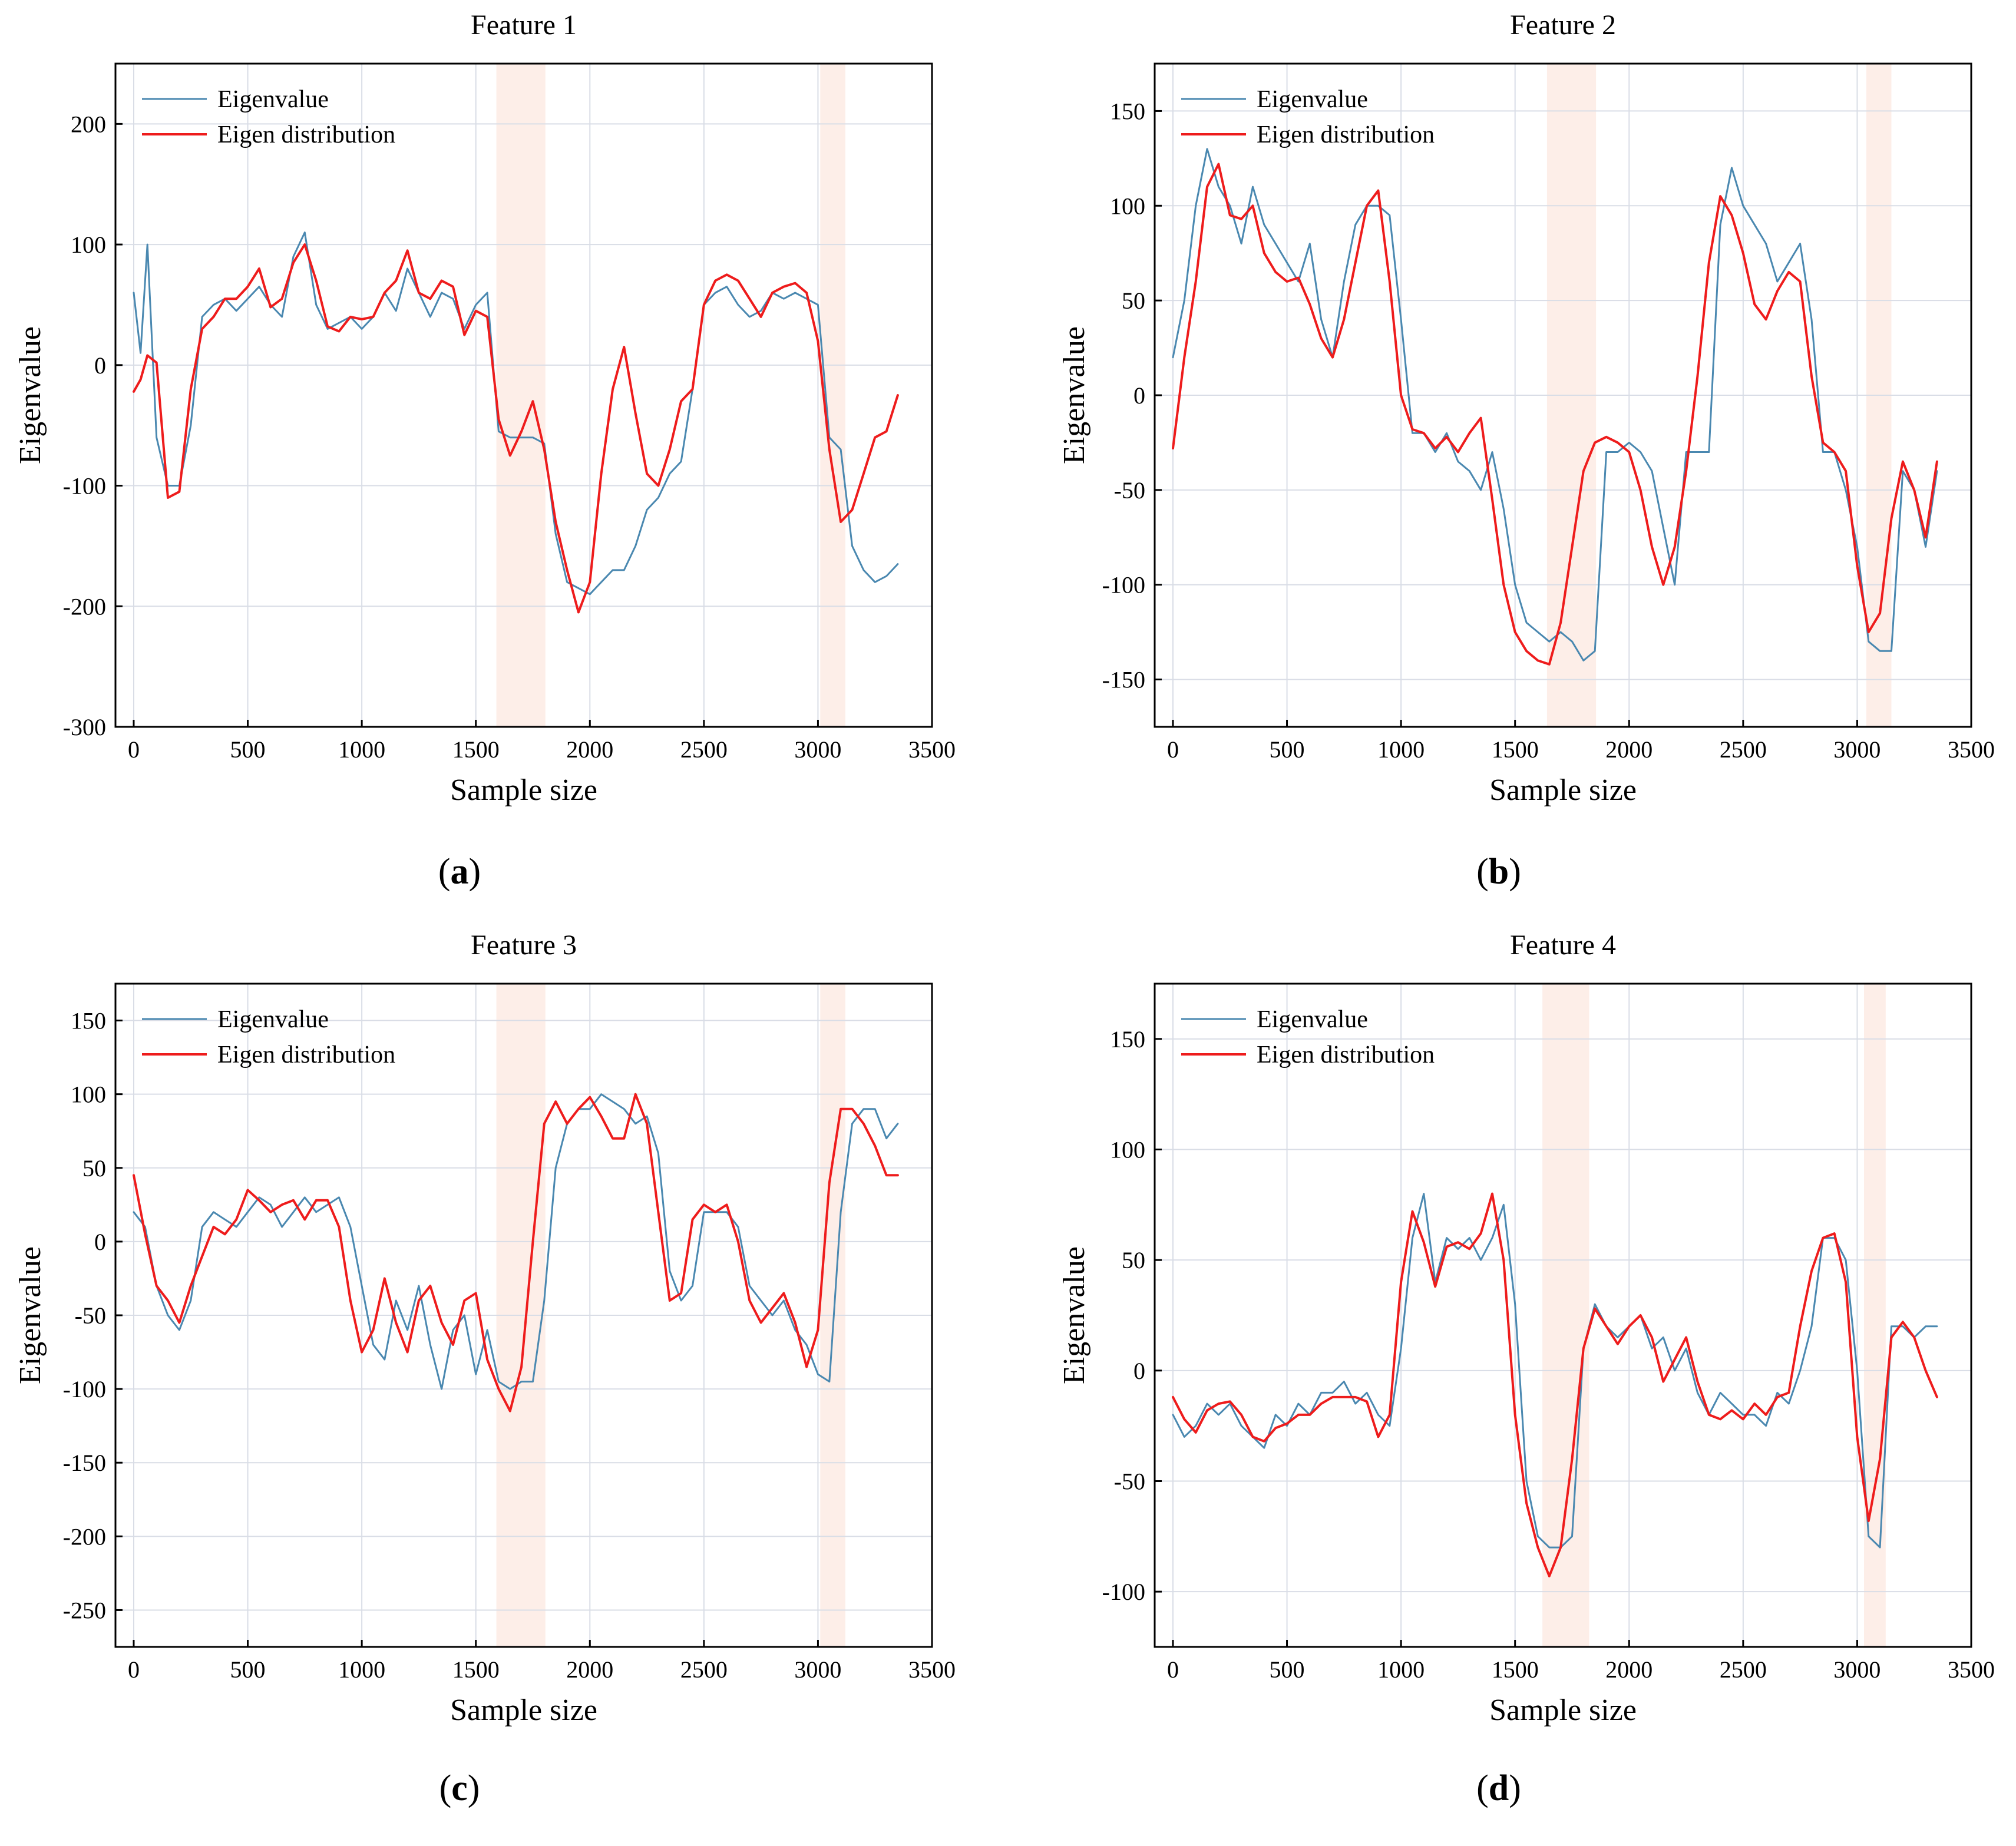 This screenshot has height=1846, width=2016. Describe the element at coordinates (524, 25) in the screenshot. I see `chart-title: Feature 1` at that location.